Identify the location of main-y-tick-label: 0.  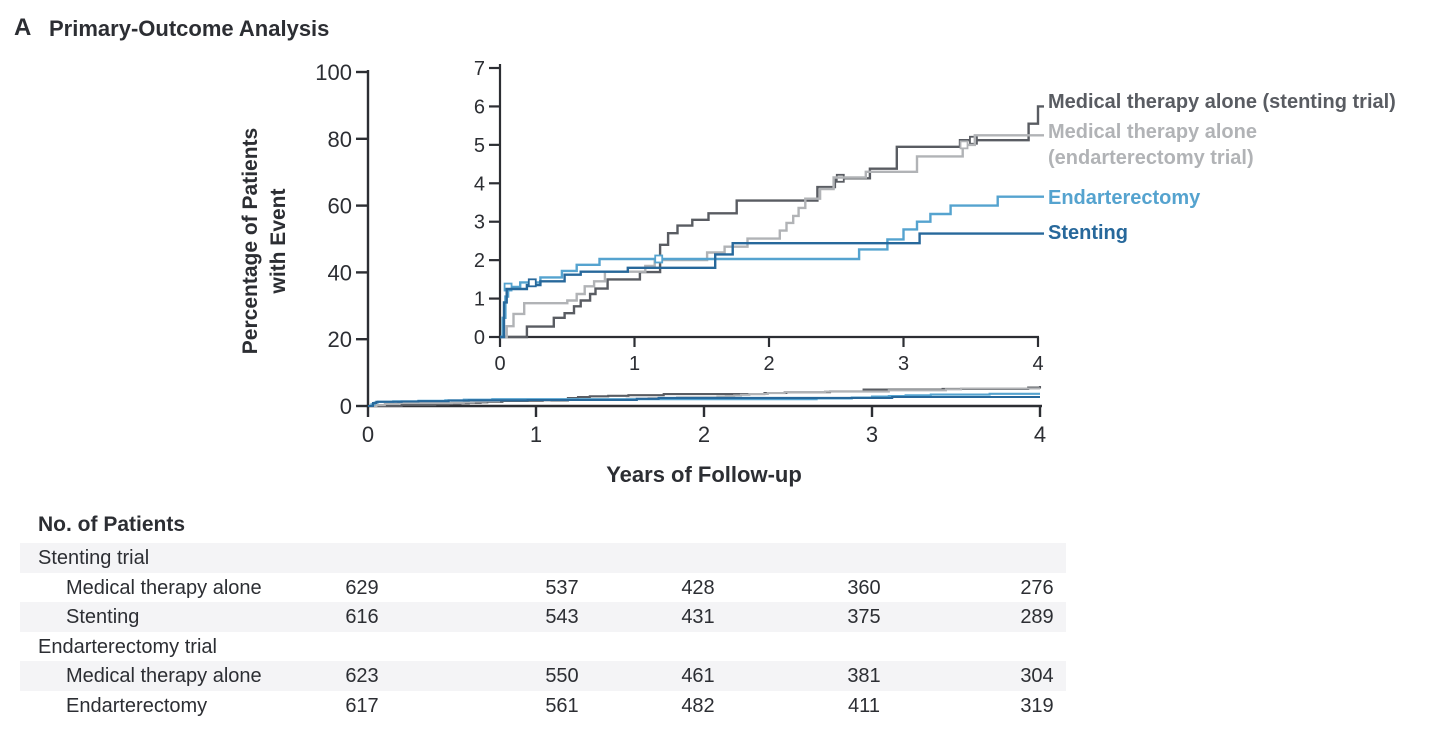
(346, 406).